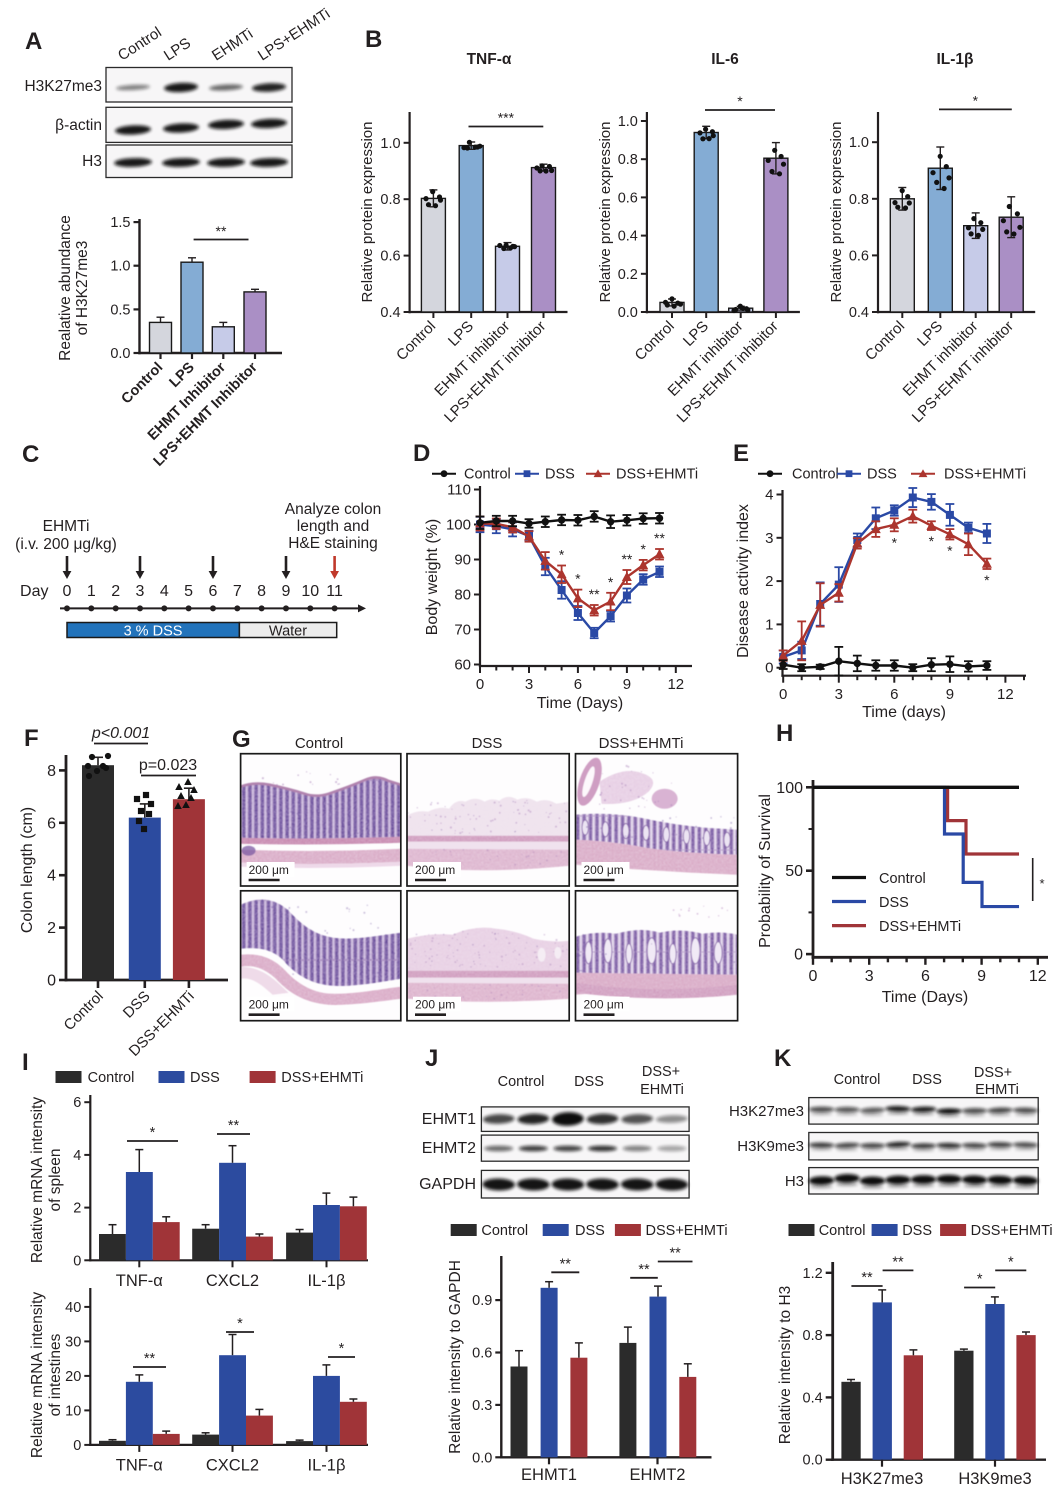 This screenshot has height=1500, width=1060. What do you see at coordinates (333, 543) in the screenshot?
I see `svg-text: H&E staining` at bounding box center [333, 543].